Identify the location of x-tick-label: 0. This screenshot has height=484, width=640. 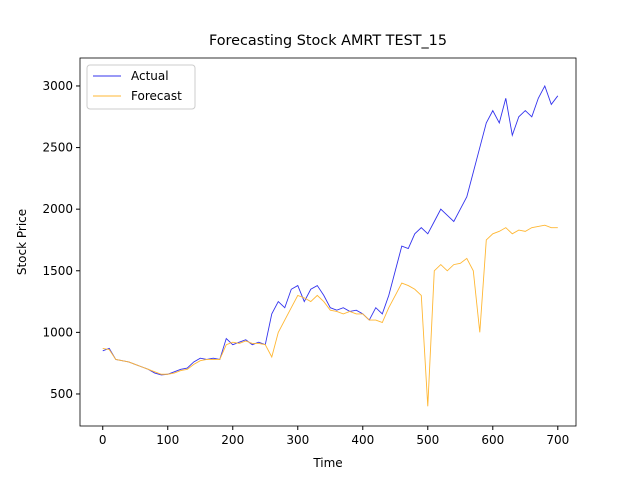
(103, 440).